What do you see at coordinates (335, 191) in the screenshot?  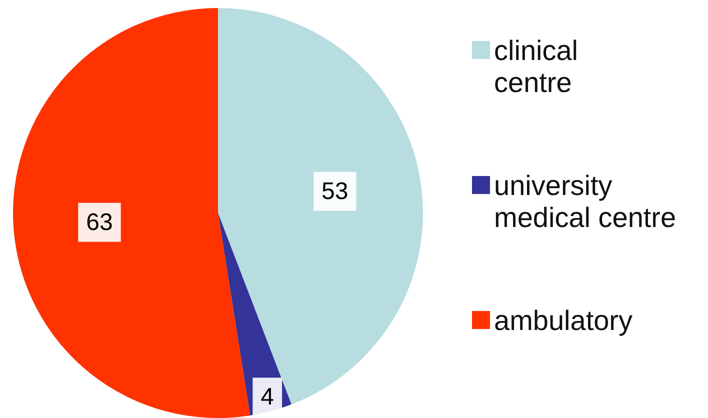 I see `data-label: 53` at bounding box center [335, 191].